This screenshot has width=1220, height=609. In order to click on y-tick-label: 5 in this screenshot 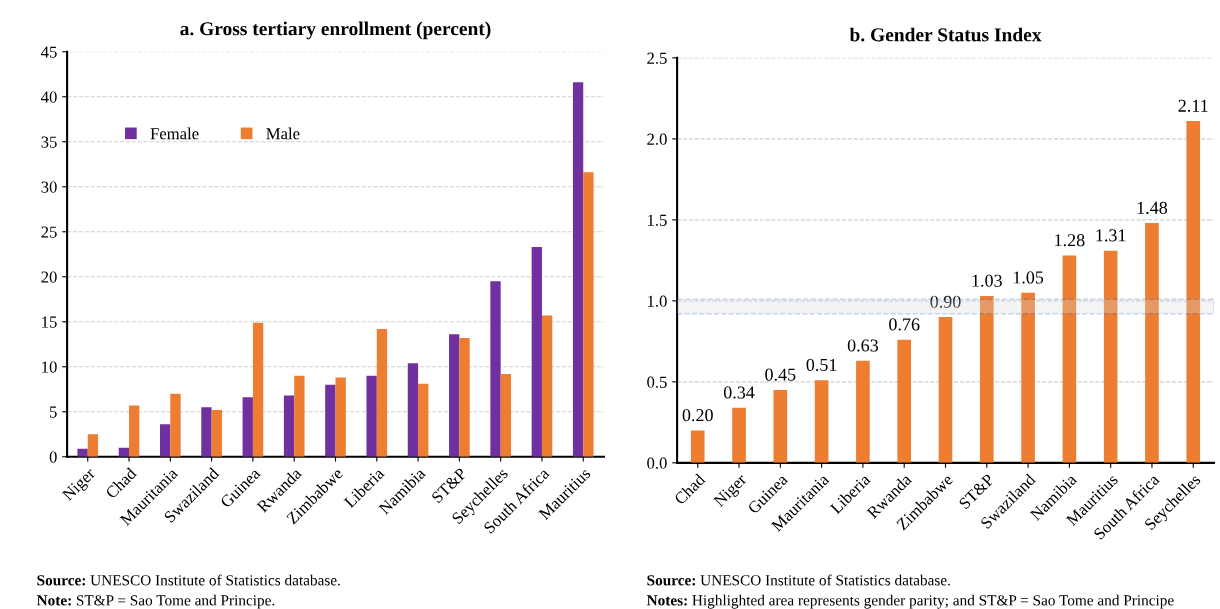, I will do `click(53, 412)`.